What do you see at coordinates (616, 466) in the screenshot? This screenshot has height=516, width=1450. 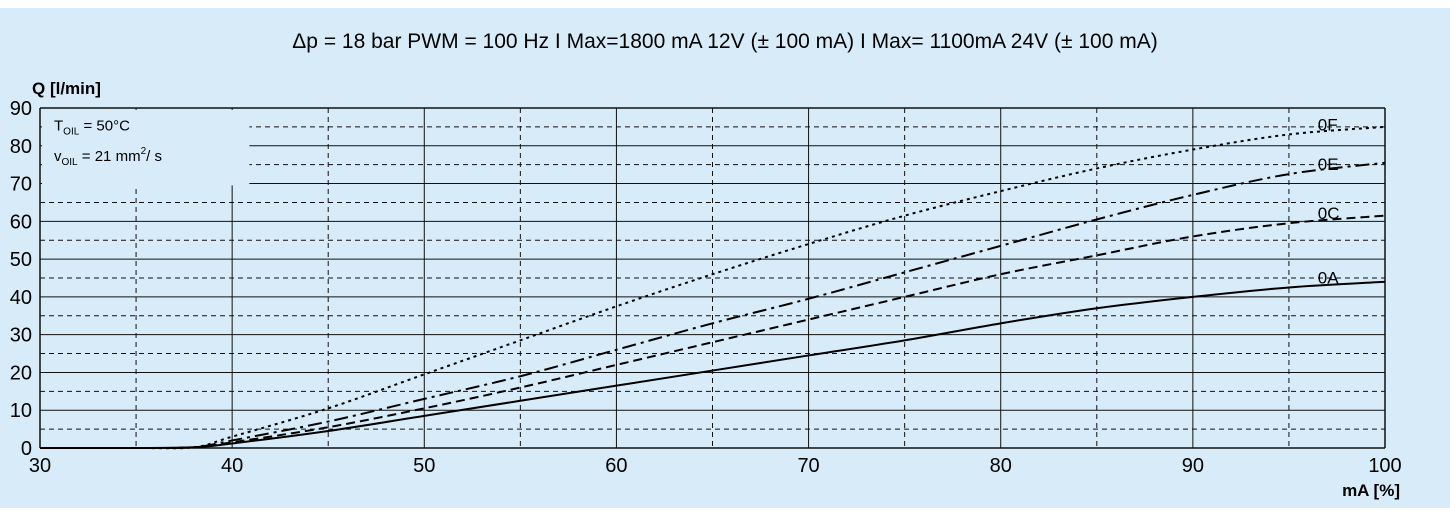 I see `x-tick-label: 60` at bounding box center [616, 466].